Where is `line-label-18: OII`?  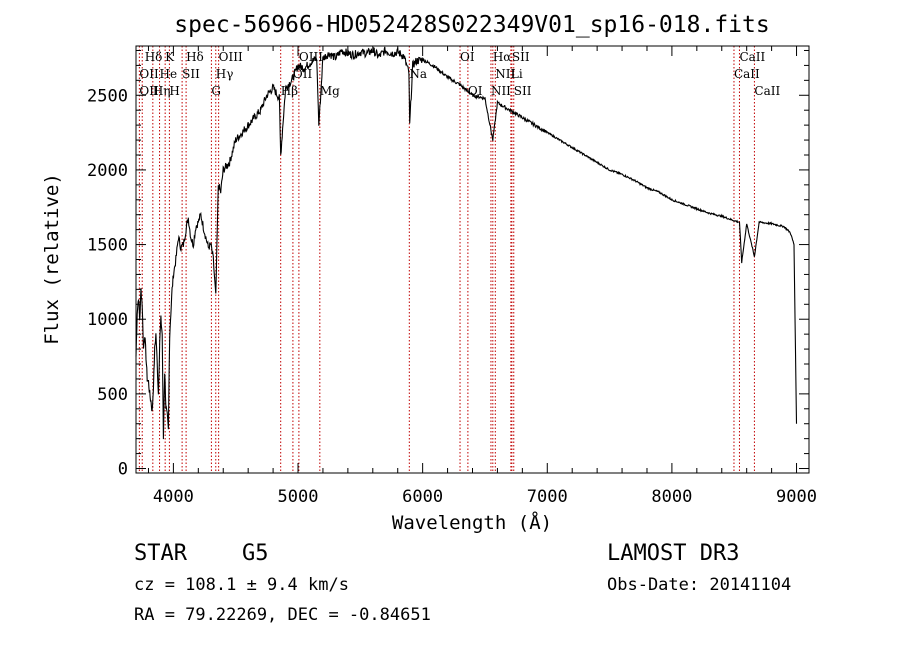
line-label-18: OII is located at coordinates (149, 91).